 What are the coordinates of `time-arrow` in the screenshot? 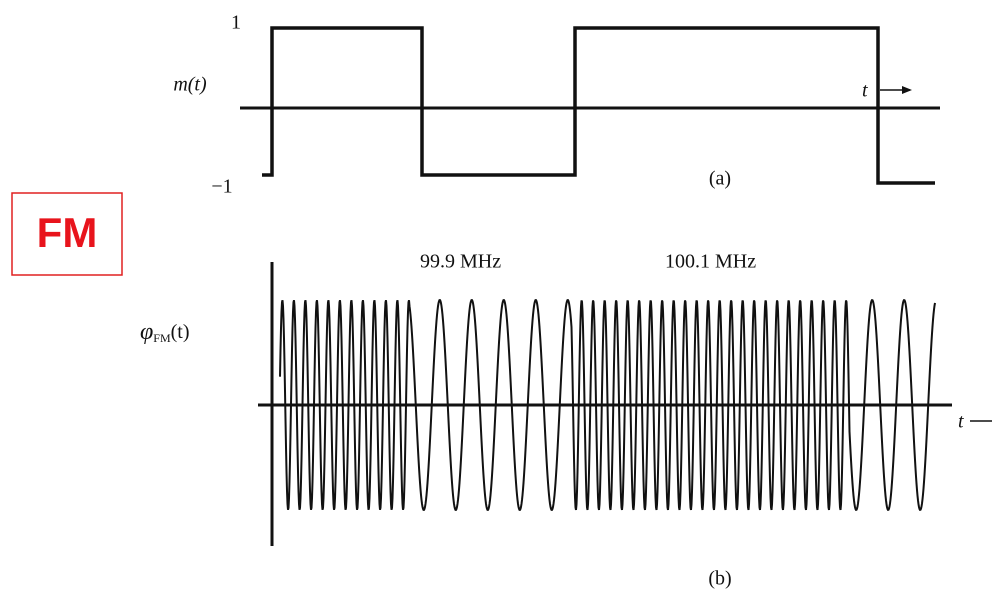 It's located at (896, 90).